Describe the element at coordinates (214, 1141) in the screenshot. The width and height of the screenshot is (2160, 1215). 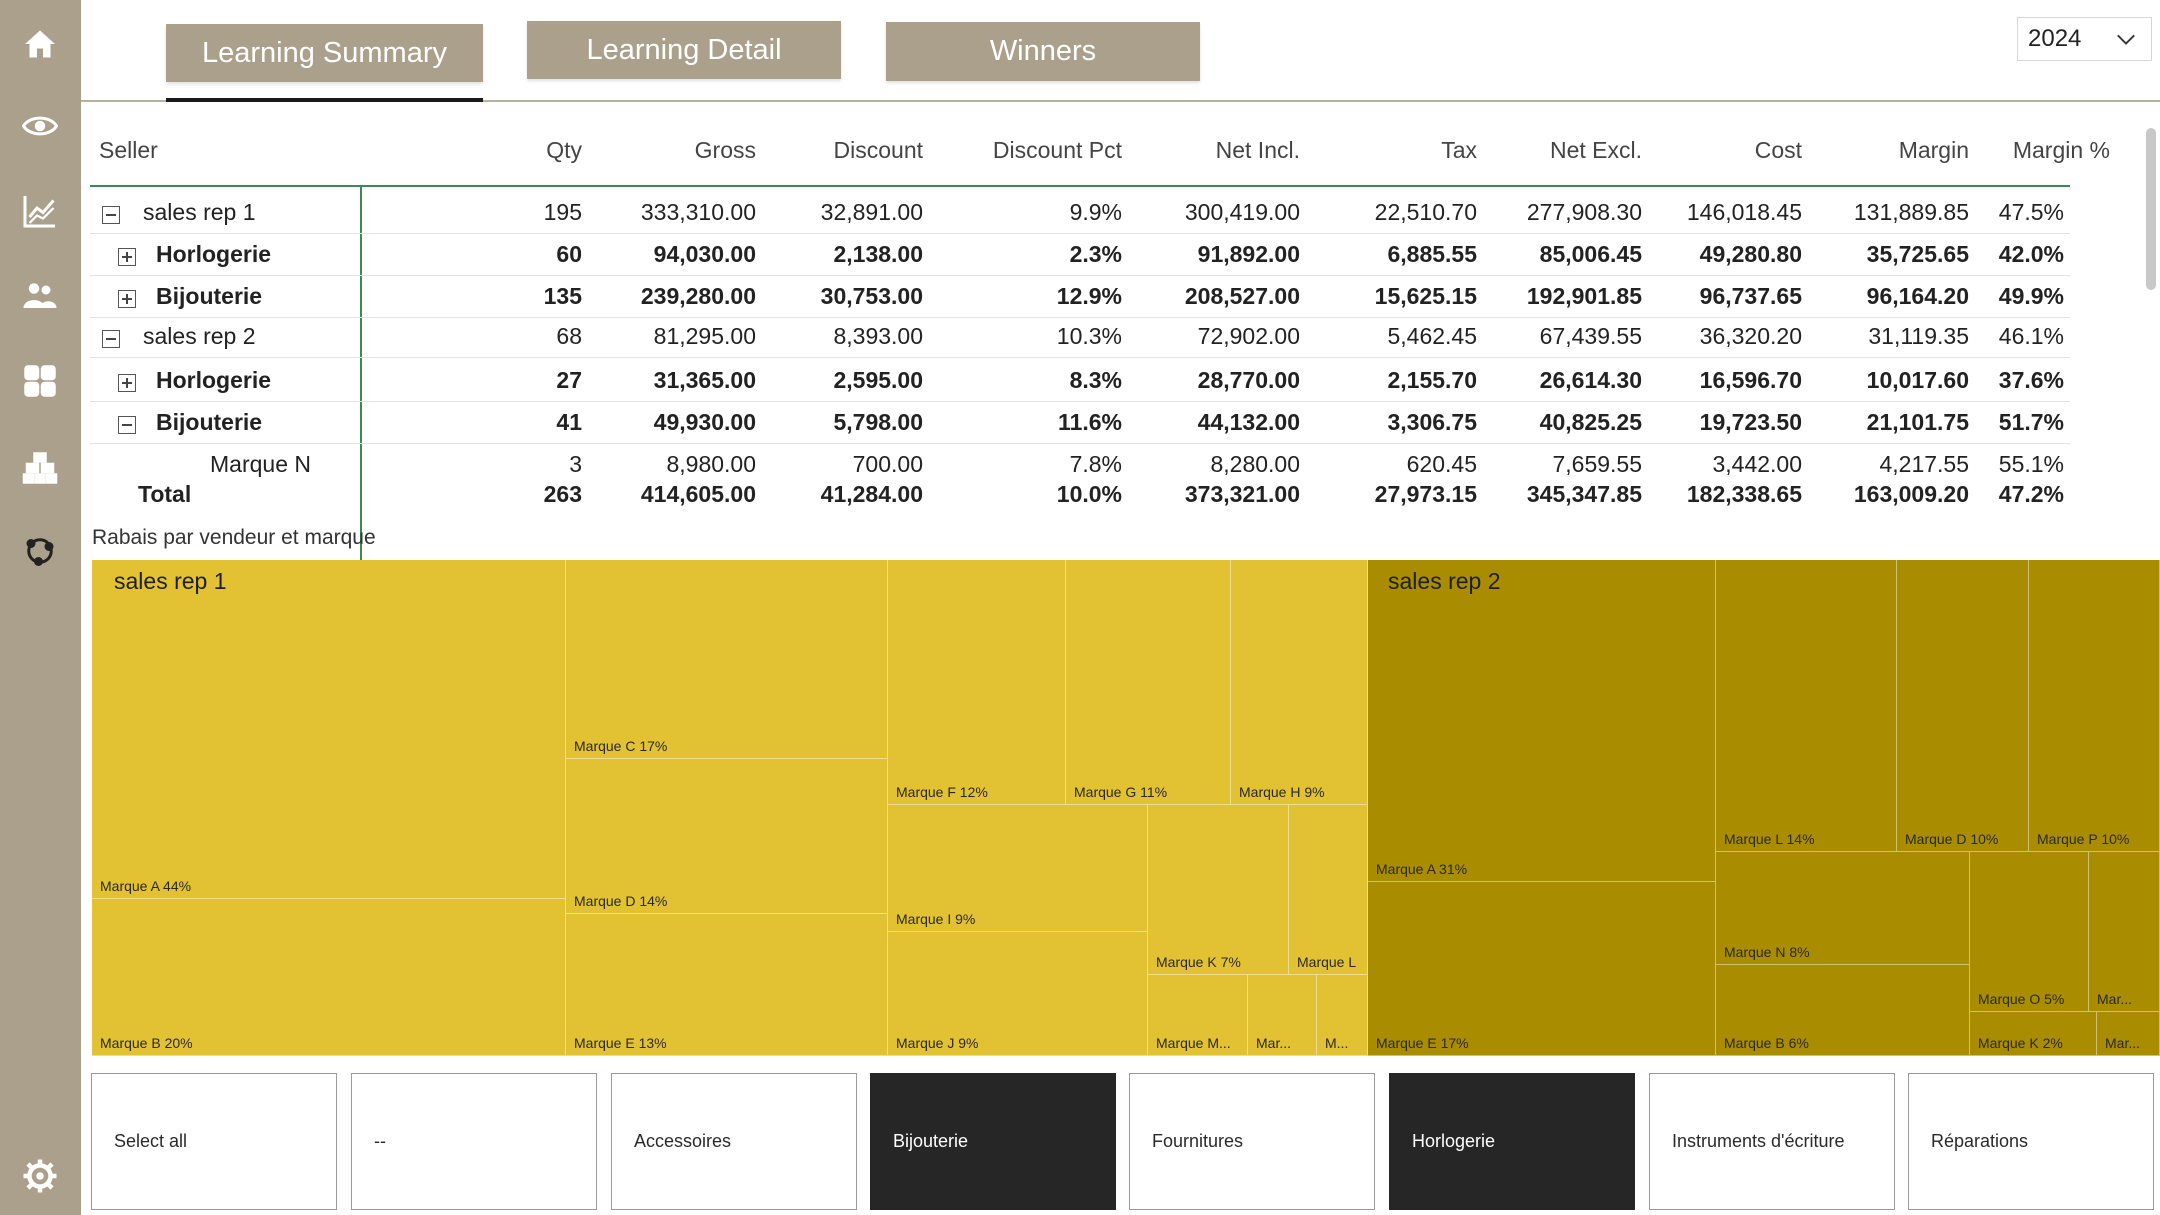
I see `slicer-option: Select all` at that location.